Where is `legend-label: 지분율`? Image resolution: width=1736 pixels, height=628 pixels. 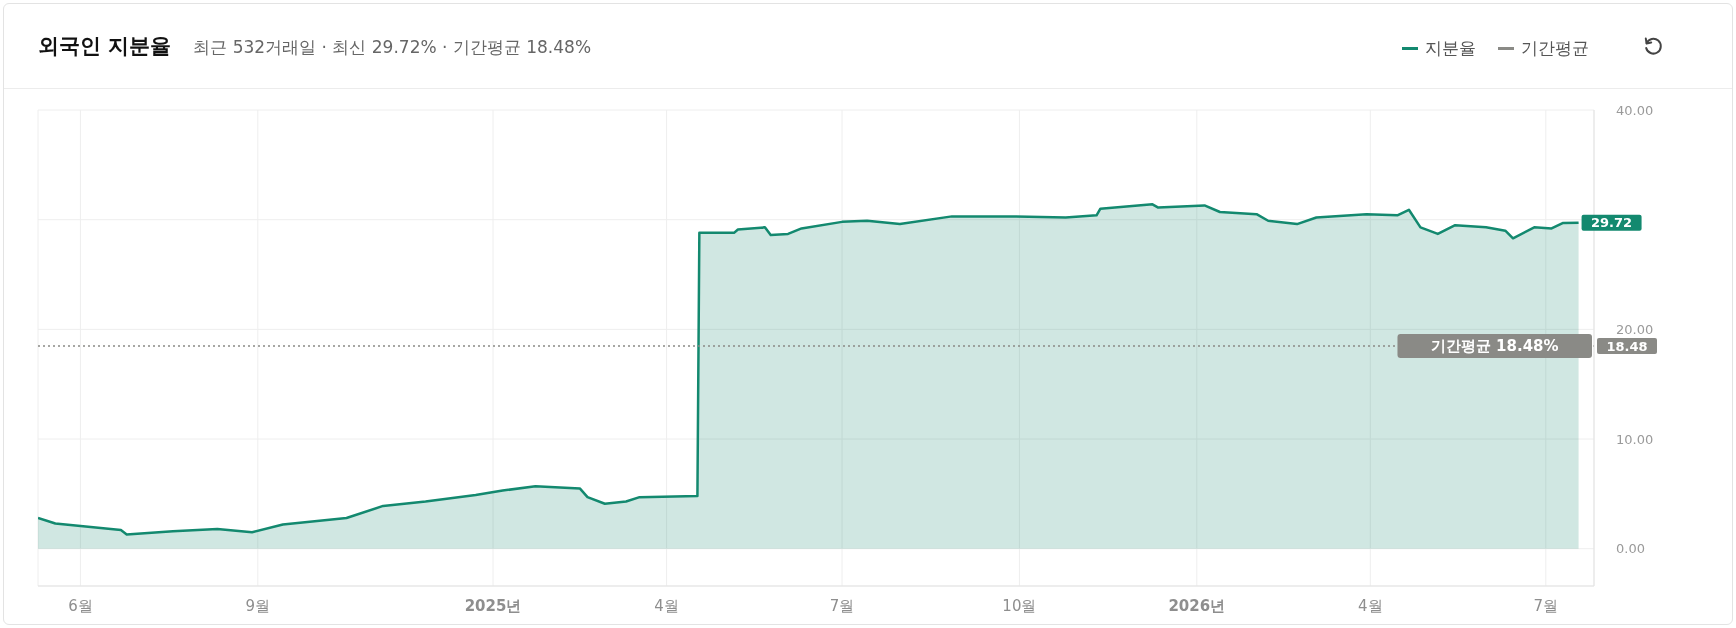 legend-label: 지분율 is located at coordinates (1450, 48).